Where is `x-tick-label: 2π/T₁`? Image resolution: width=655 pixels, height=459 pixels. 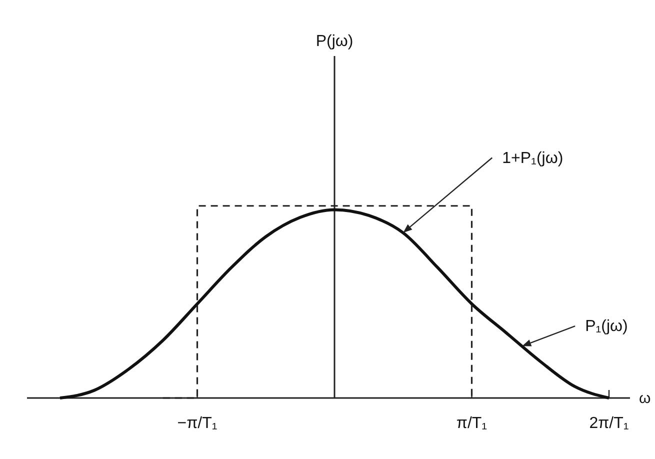 x-tick-label: 2π/T₁ is located at coordinates (609, 423).